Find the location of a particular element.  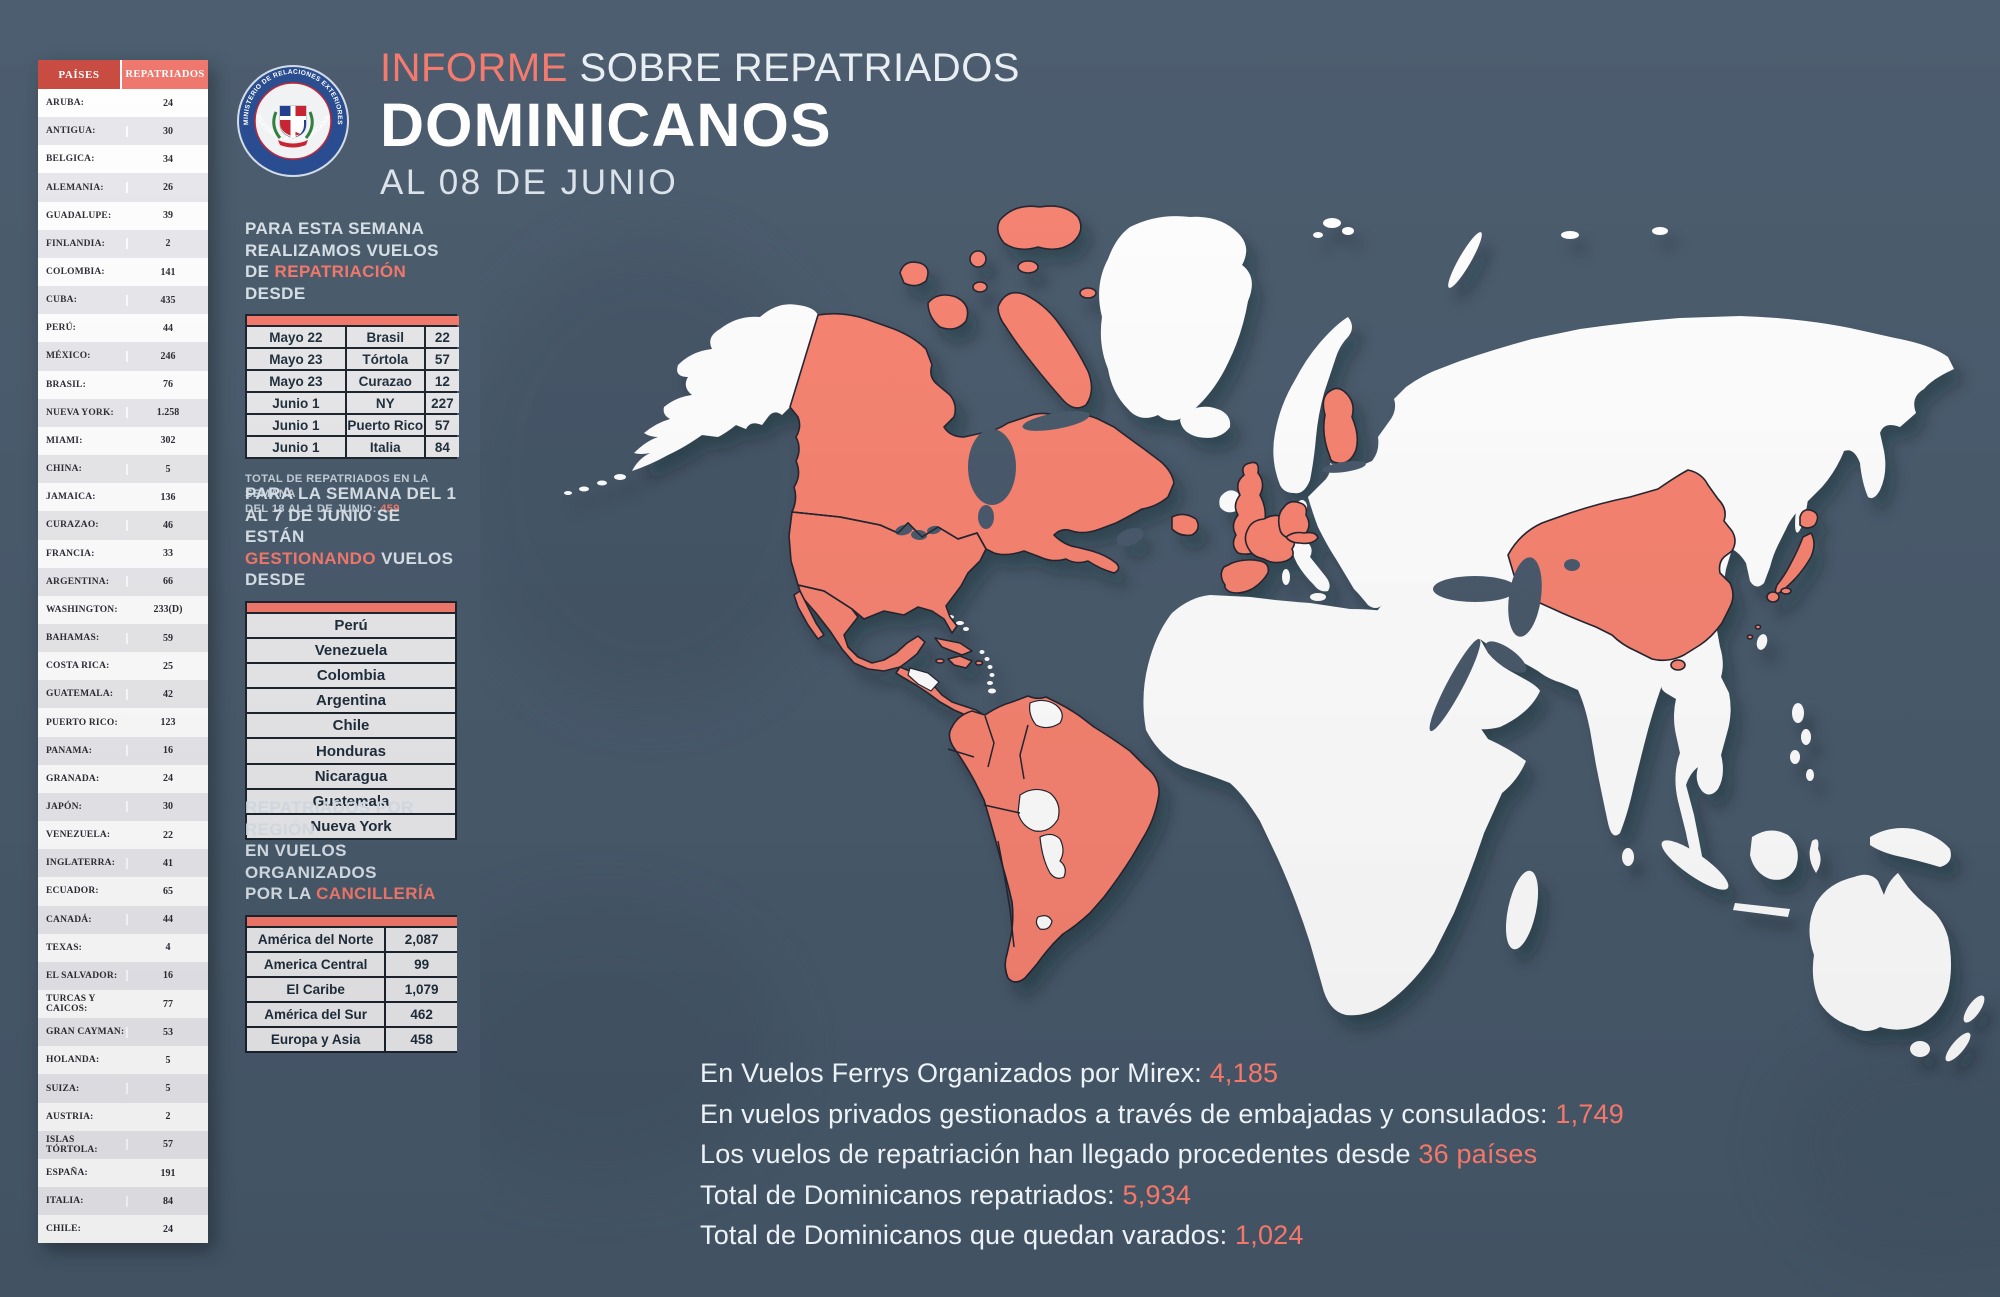

country-value: 77 is located at coordinates (167, 1004).